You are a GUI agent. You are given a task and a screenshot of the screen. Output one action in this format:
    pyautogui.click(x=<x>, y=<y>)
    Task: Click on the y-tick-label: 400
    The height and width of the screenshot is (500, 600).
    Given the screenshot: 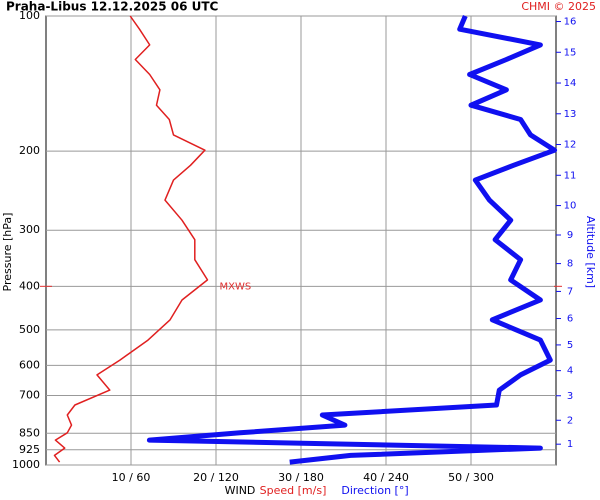 What is the action you would take?
    pyautogui.click(x=29, y=285)
    